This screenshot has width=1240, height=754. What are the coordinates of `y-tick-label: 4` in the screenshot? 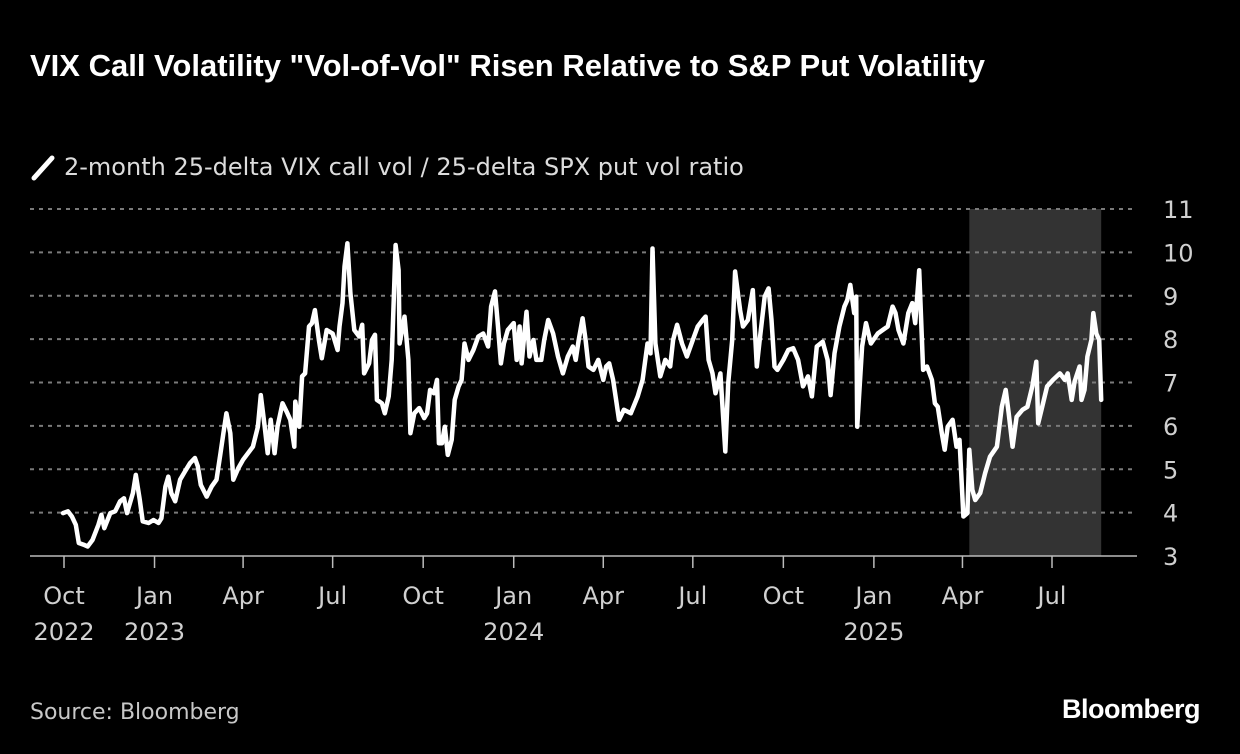 It's located at (1170, 514).